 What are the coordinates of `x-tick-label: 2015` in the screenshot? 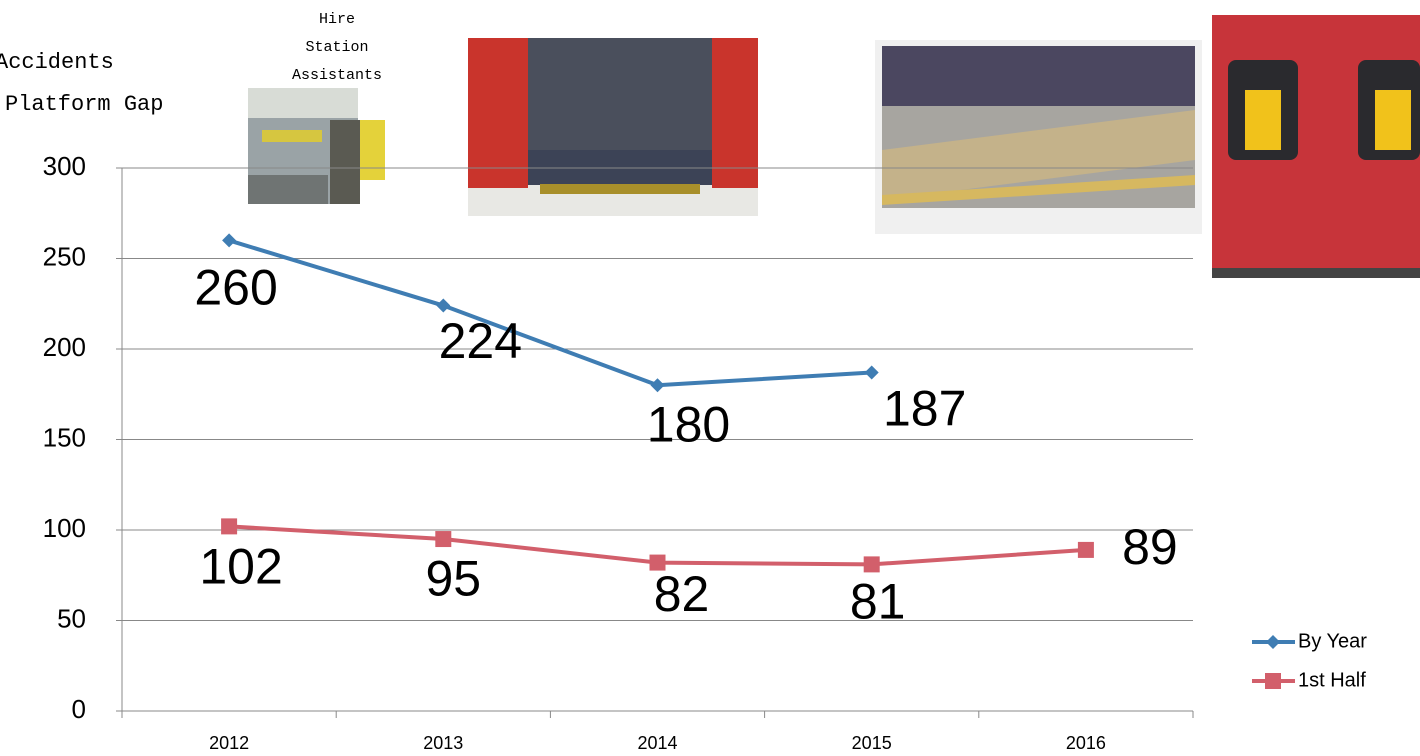 It's located at (872, 743).